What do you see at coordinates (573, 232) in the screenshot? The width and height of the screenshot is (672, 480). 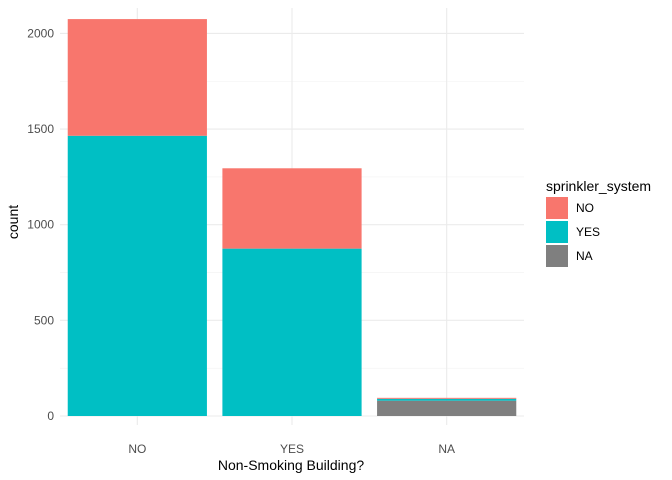 I see `legend-items: NO YES NA` at bounding box center [573, 232].